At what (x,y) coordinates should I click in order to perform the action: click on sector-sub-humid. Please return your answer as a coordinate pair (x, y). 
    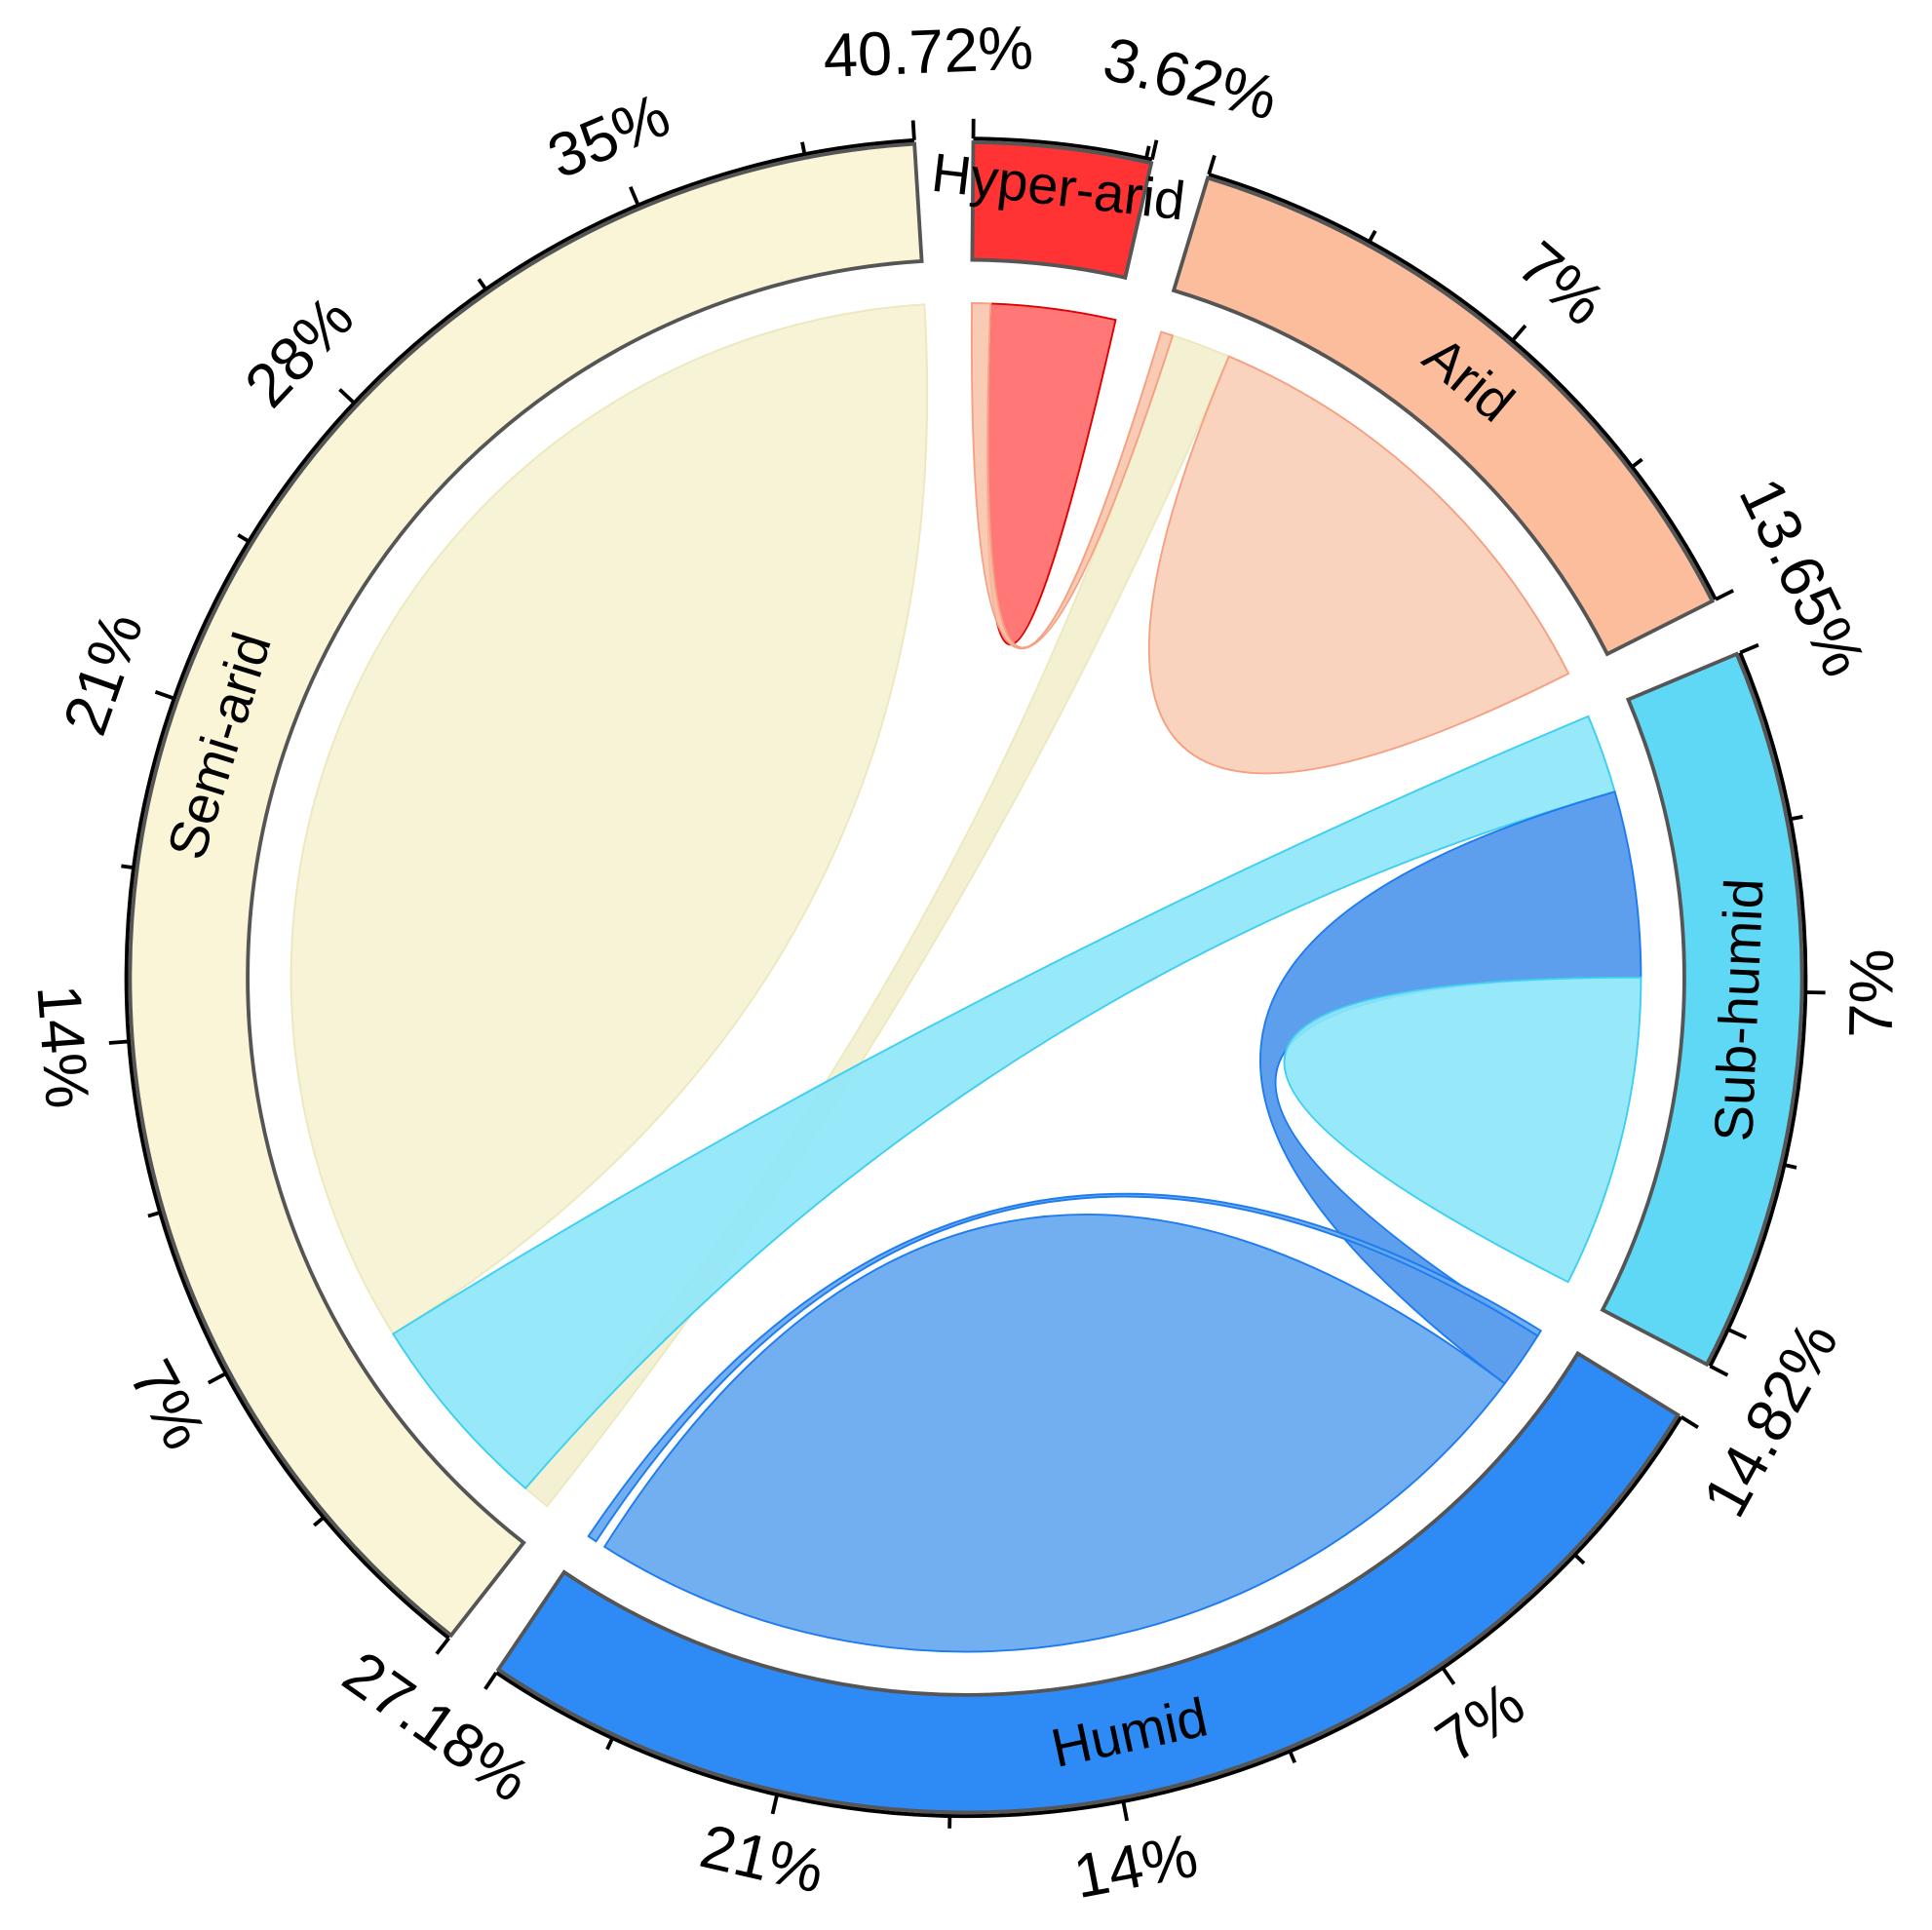
    Looking at the image, I should click on (1702, 1009).